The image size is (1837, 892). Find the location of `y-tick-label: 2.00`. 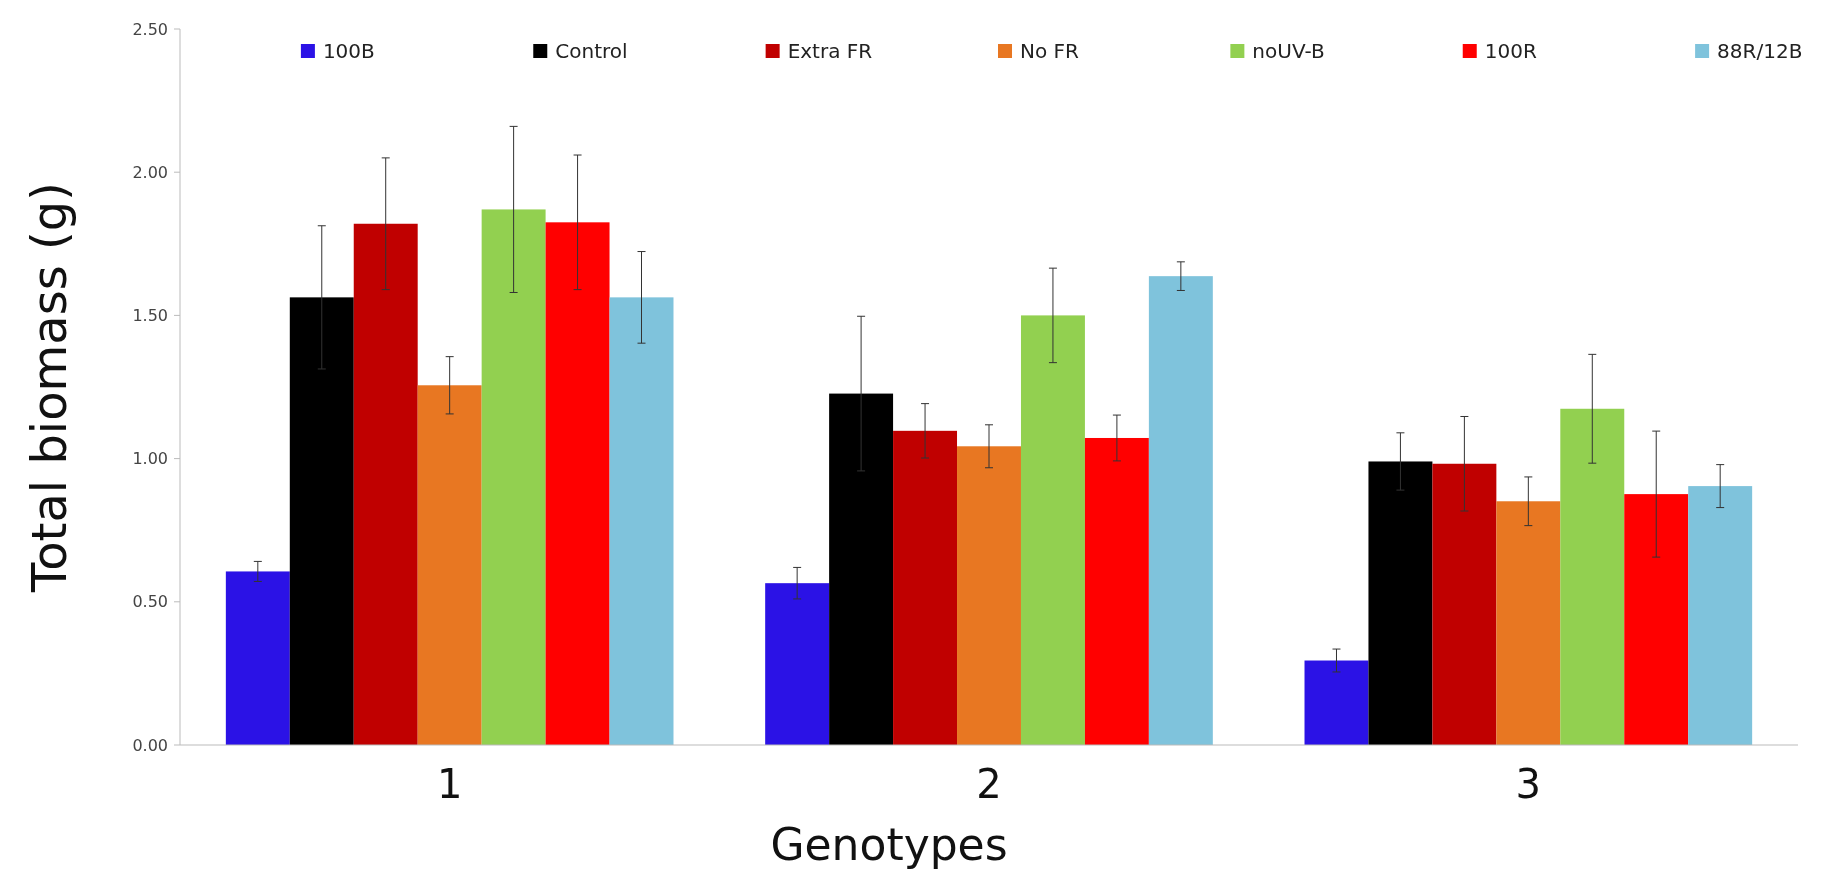

y-tick-label: 2.00 is located at coordinates (150, 172).